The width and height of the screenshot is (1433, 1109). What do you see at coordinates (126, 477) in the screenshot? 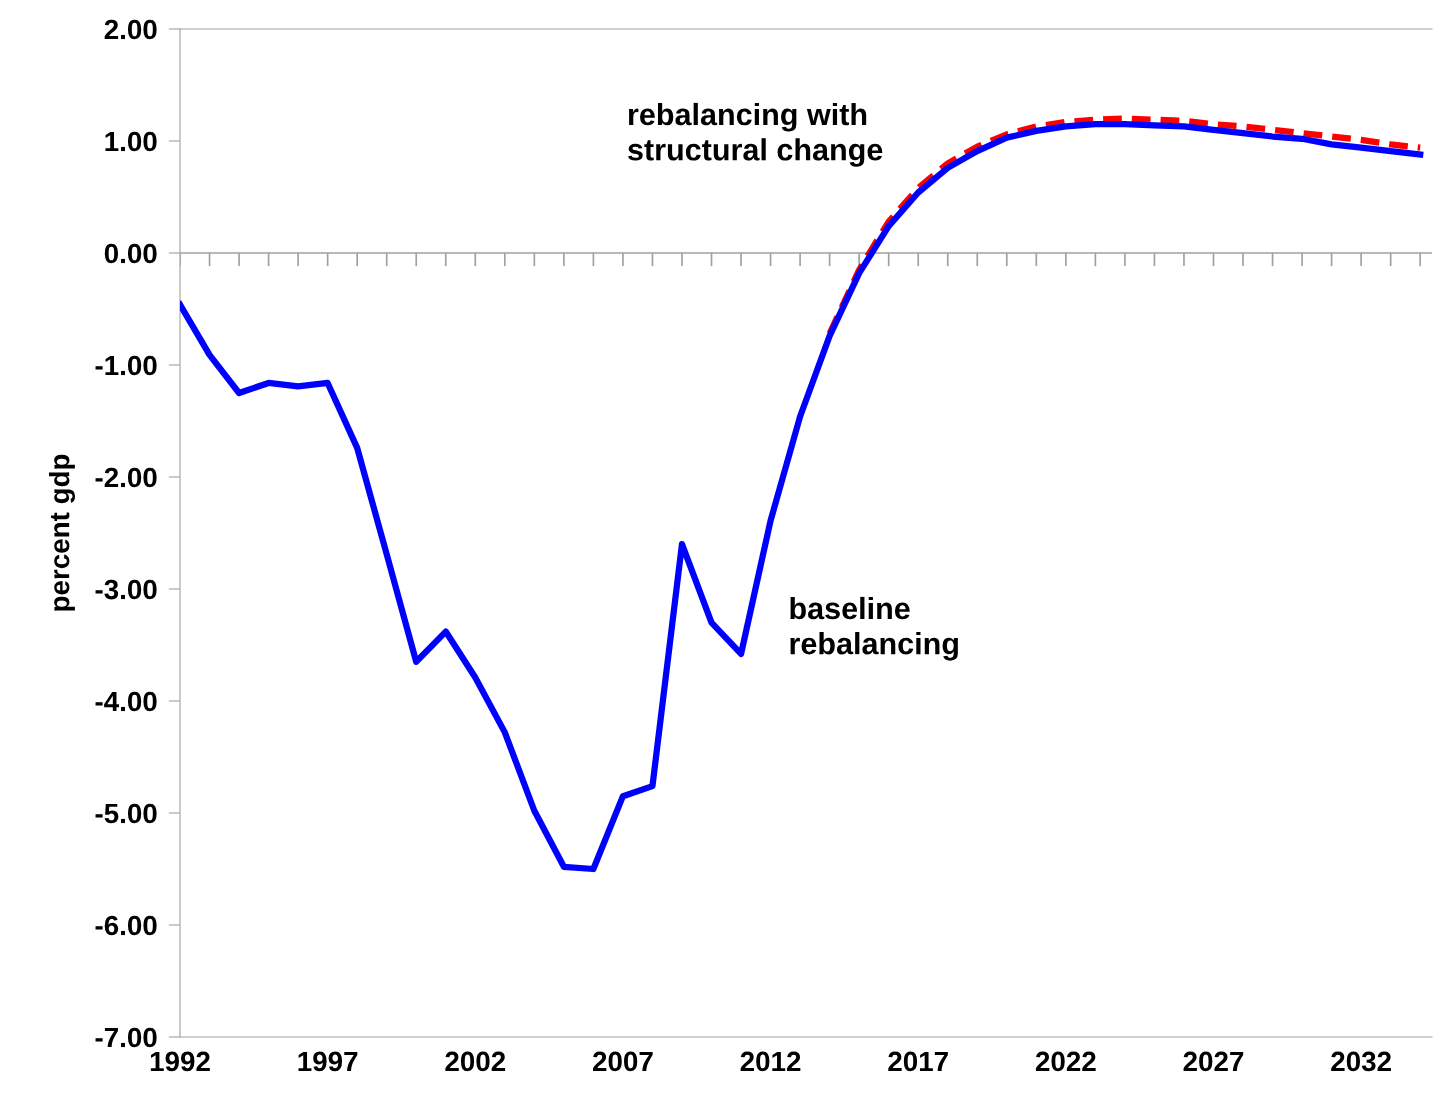
I see `y-tick-label: -2.00` at bounding box center [126, 477].